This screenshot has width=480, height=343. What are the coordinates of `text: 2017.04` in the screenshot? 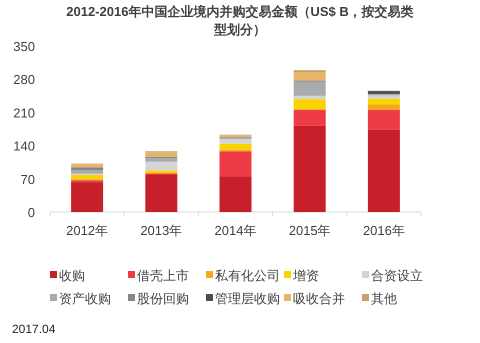 It's located at (34, 329).